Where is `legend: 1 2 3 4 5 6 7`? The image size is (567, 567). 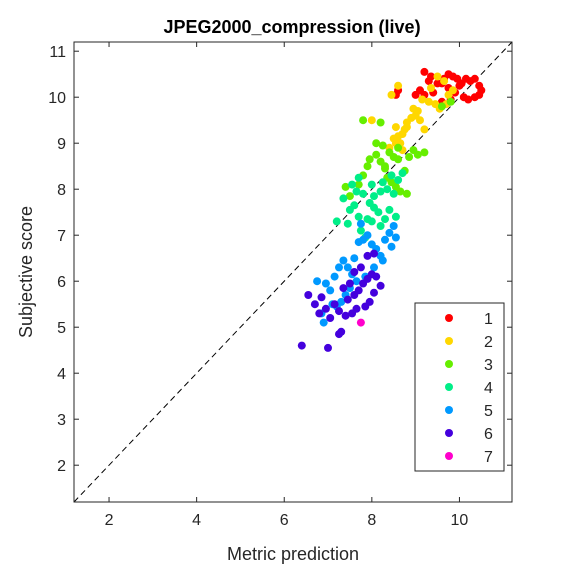 legend: 1 2 3 4 5 6 7 is located at coordinates (459, 387).